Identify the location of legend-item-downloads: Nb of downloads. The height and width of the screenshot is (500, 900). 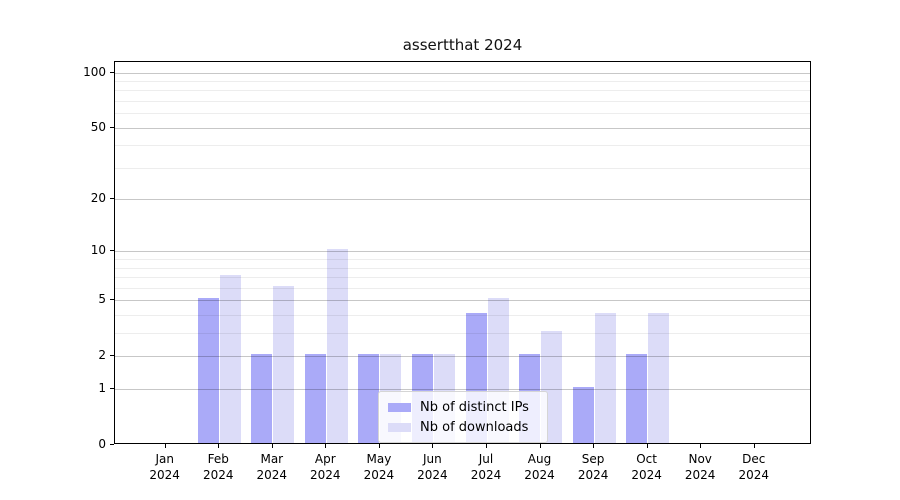
(463, 427).